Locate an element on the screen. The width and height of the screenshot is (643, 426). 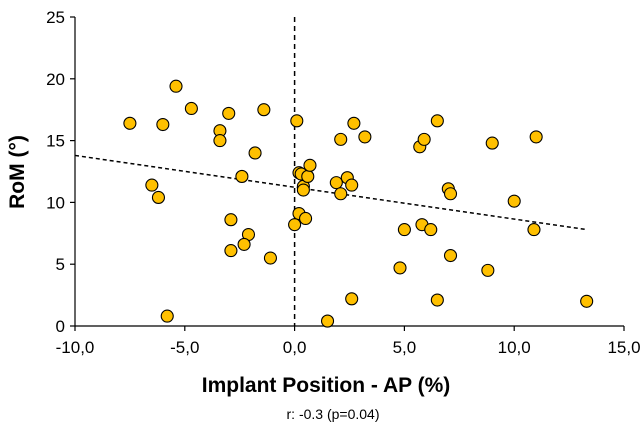
x-tick-label: 10,0 is located at coordinates (514, 347).